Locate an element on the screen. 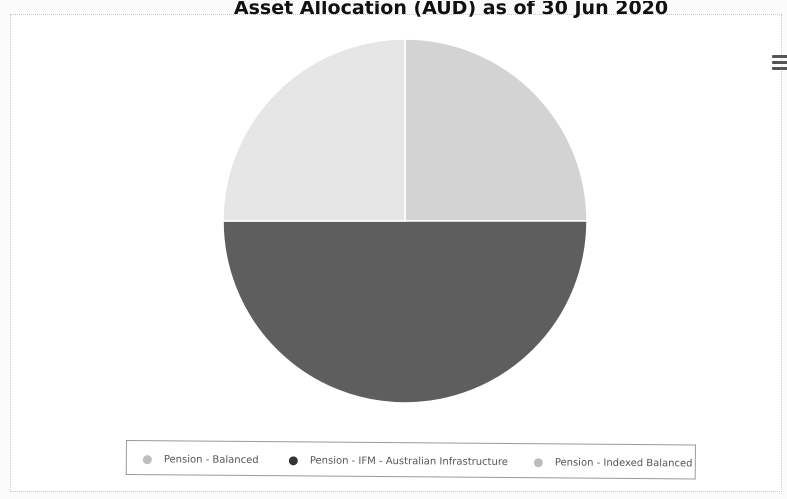  legend-label: Pension - Balanced is located at coordinates (211, 459).